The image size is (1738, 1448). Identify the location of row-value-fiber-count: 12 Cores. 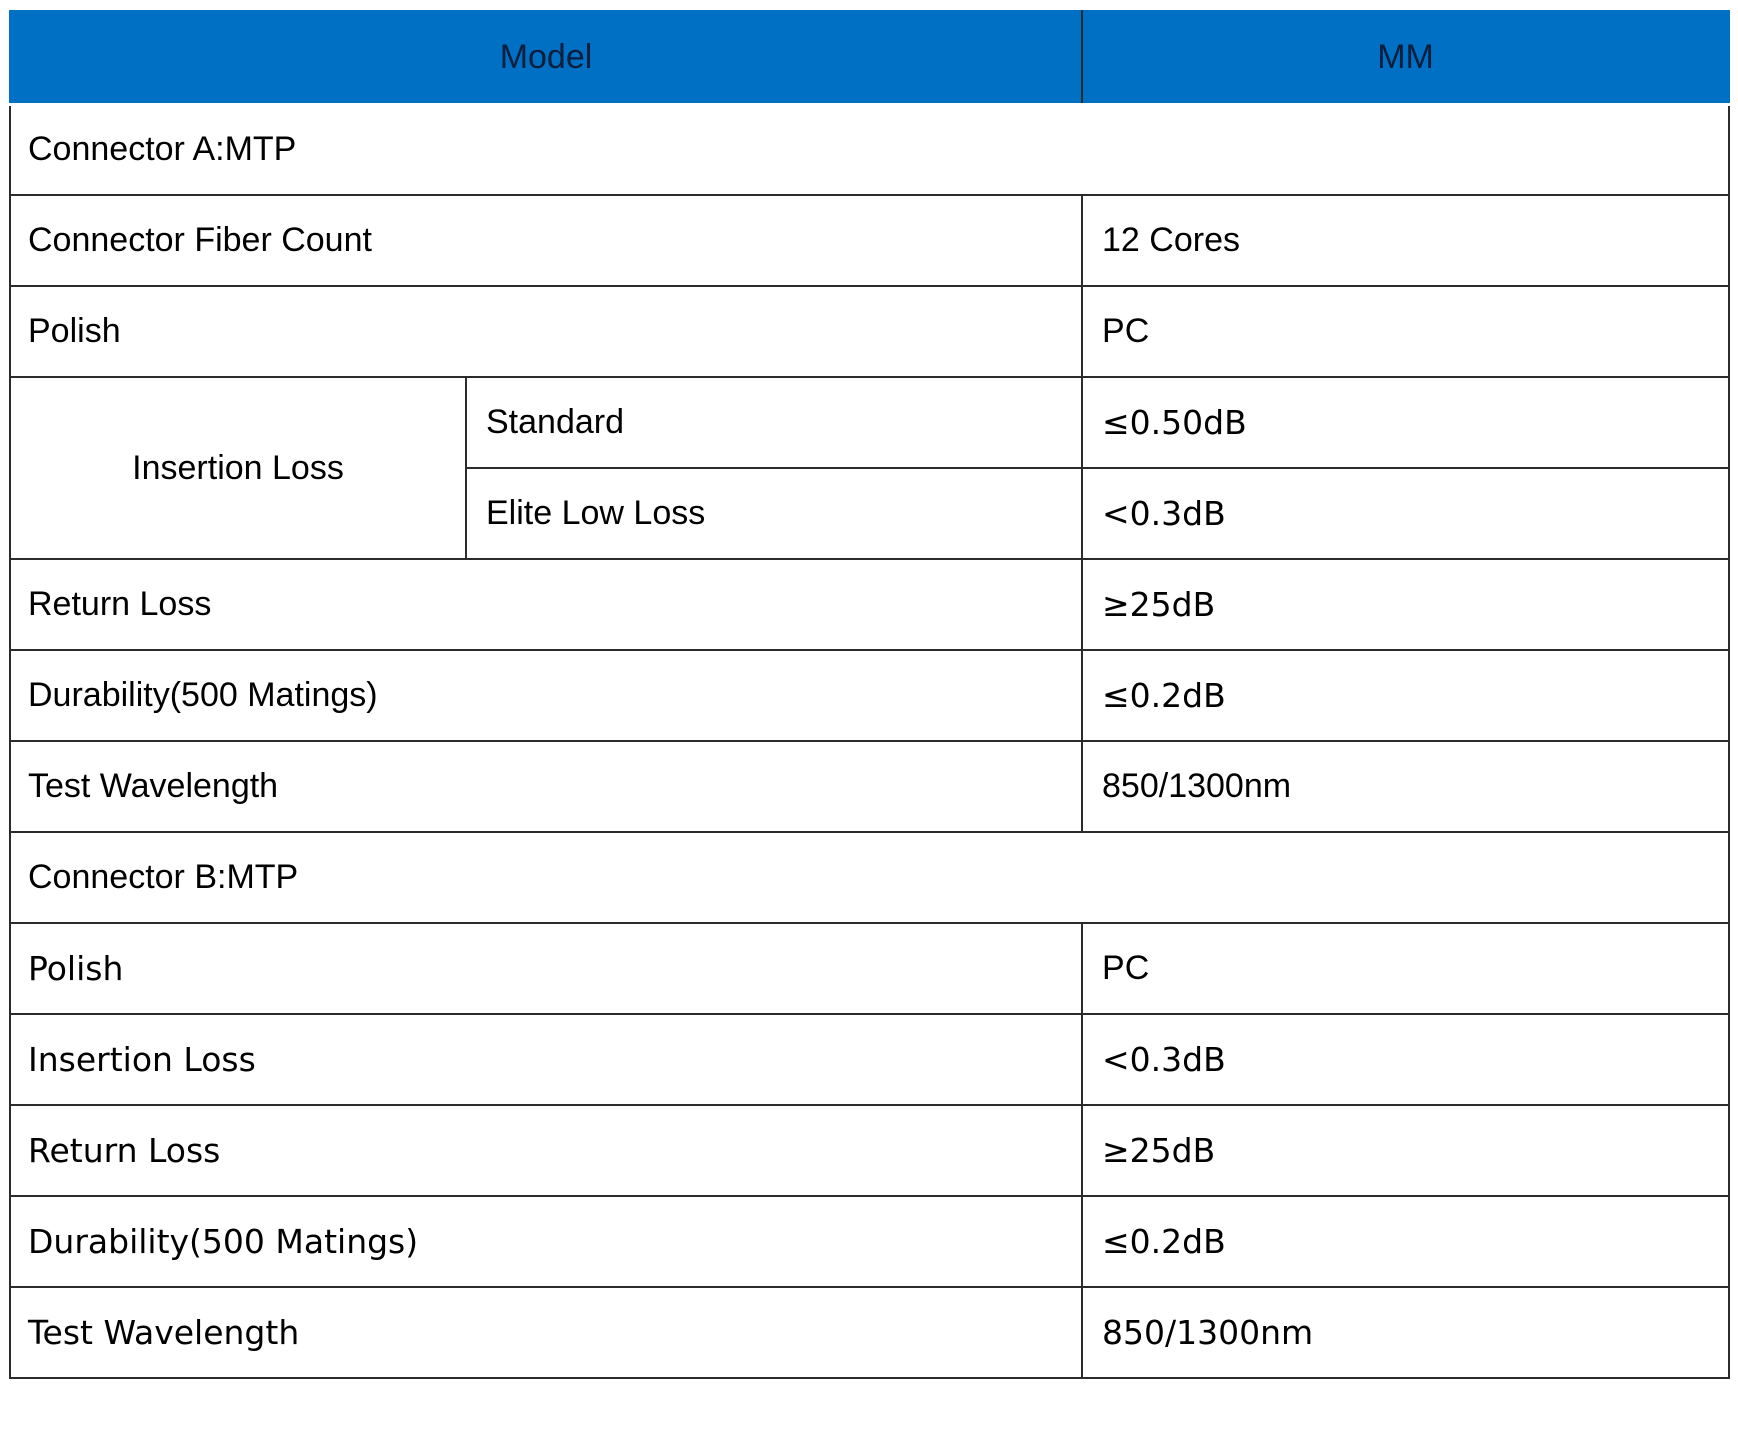
(1406, 240).